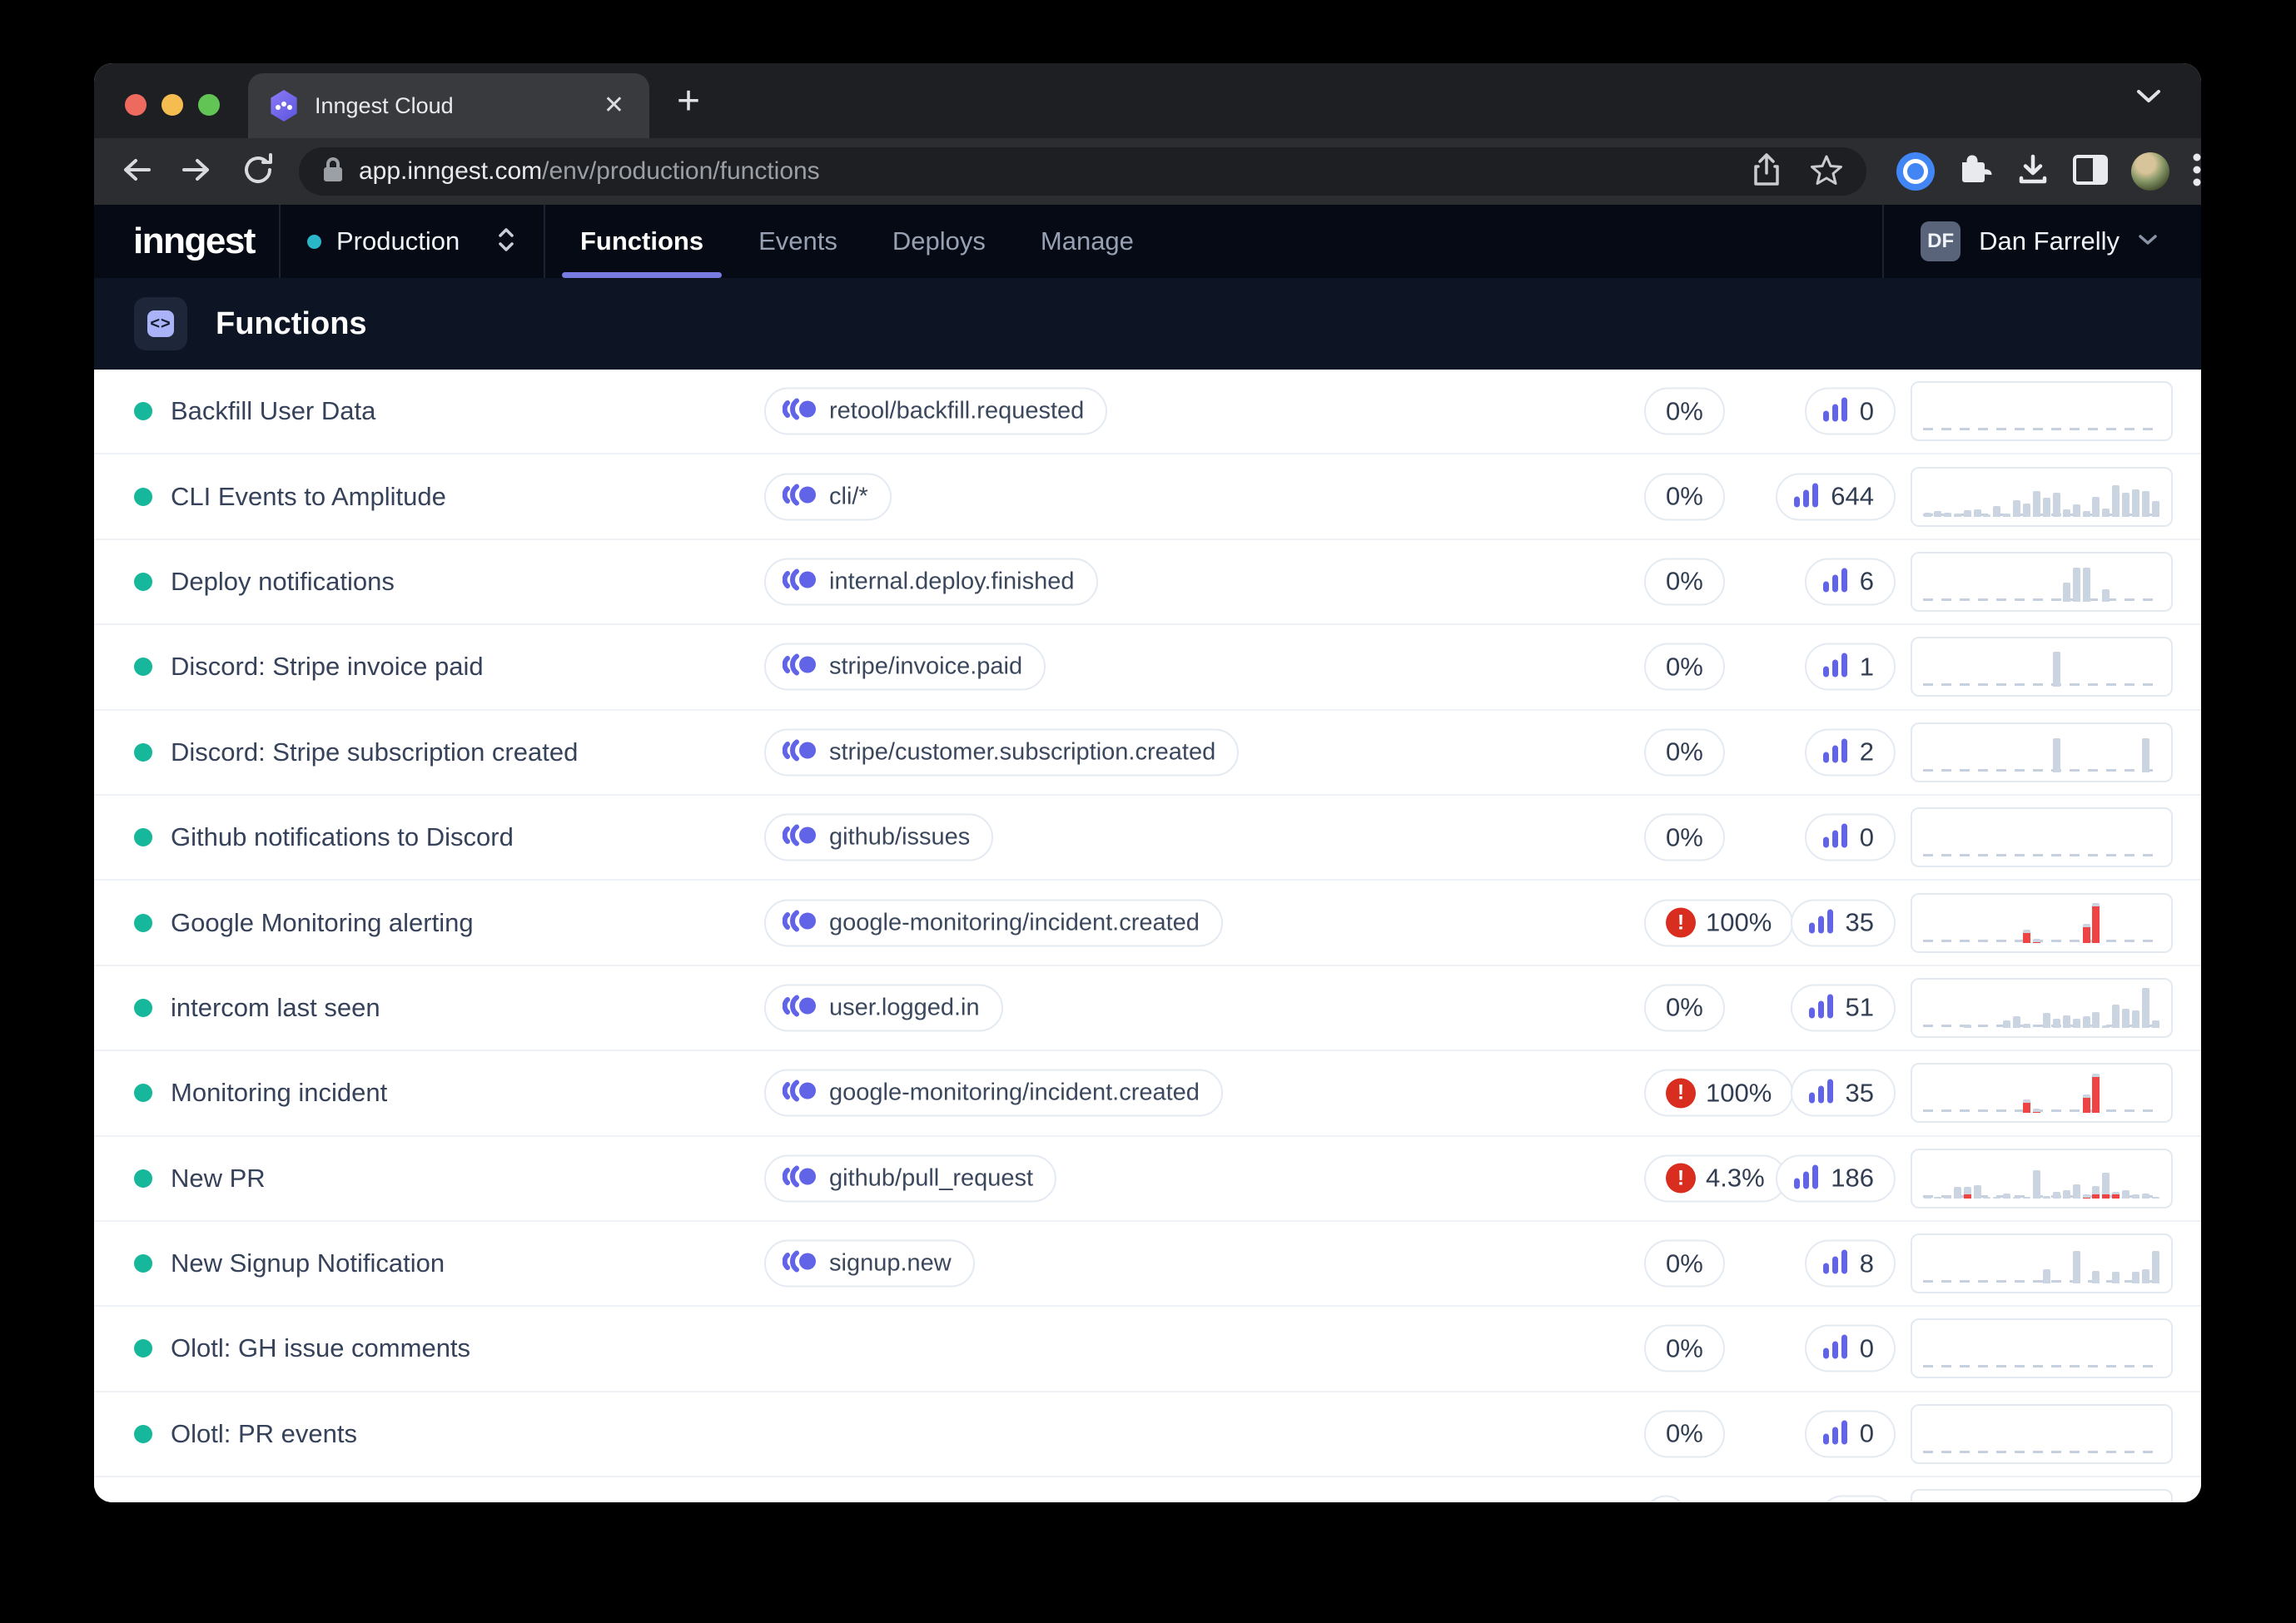  I want to click on nav-tab-events: Events, so click(797, 241).